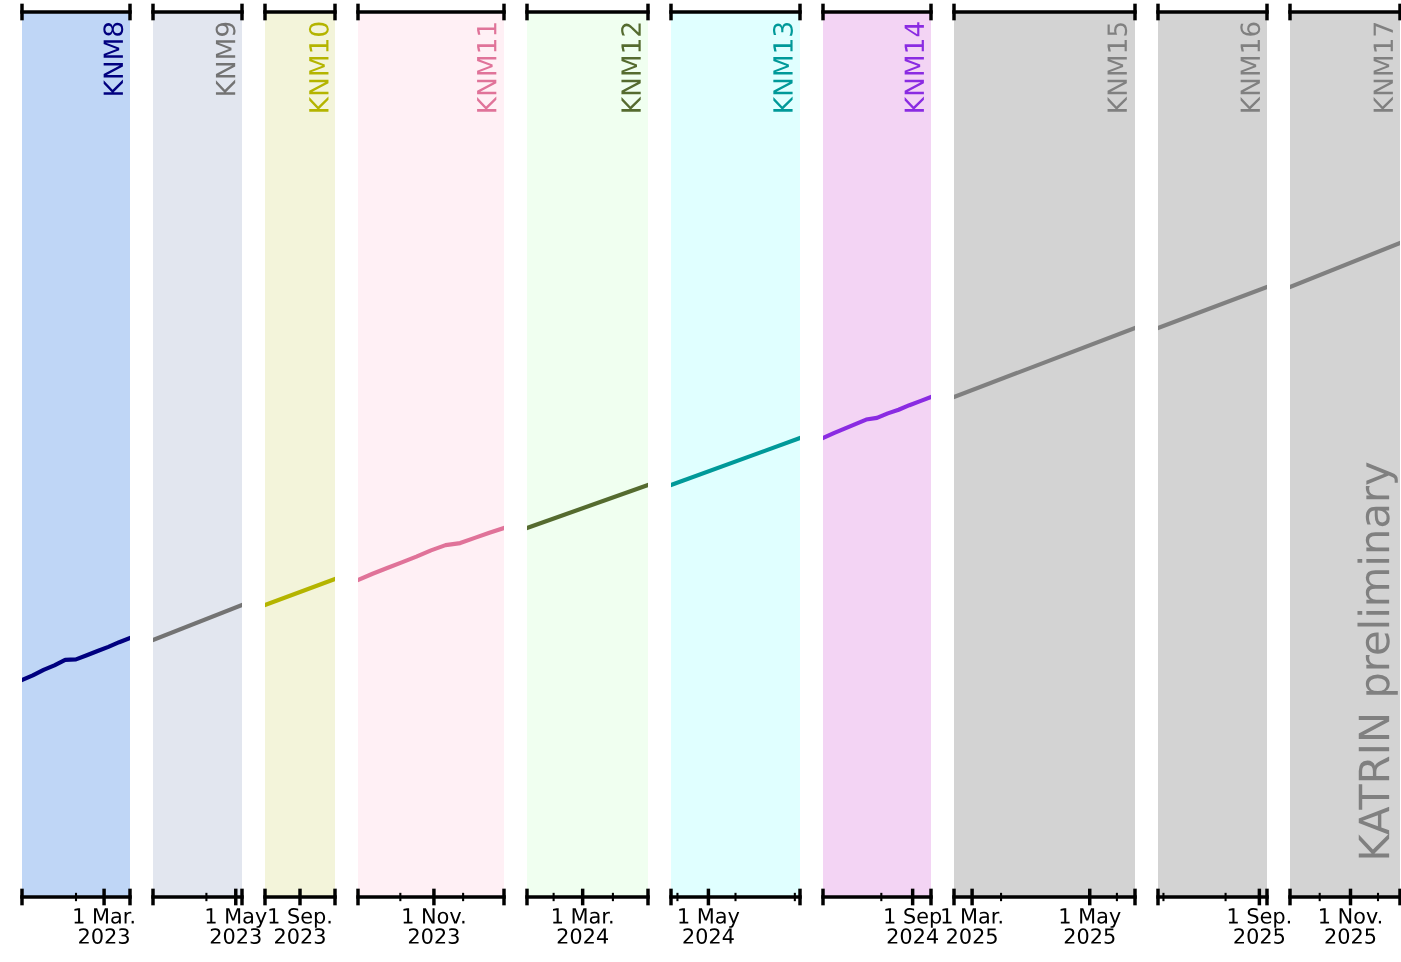 The image size is (1401, 962). I want to click on text: 1 Mar. 2025, so click(972, 926).